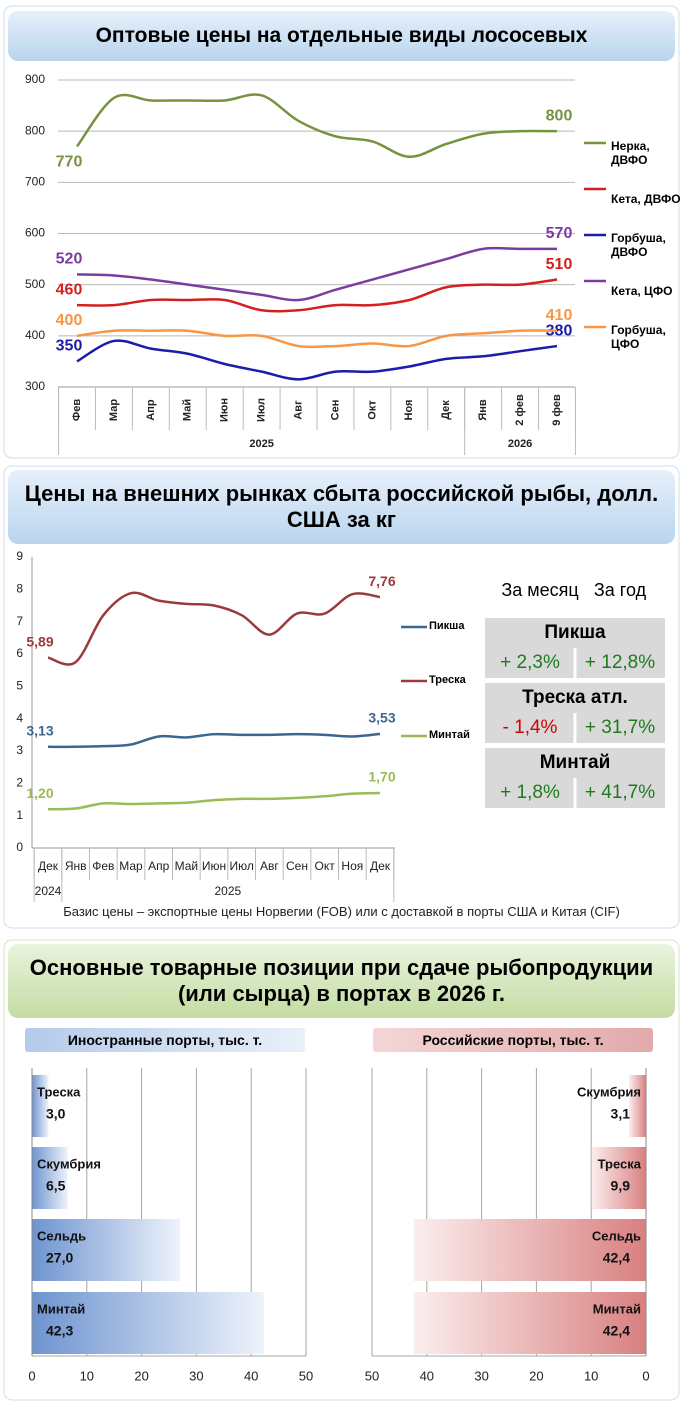  I want to click on category-label: Сельдь, so click(616, 1235).